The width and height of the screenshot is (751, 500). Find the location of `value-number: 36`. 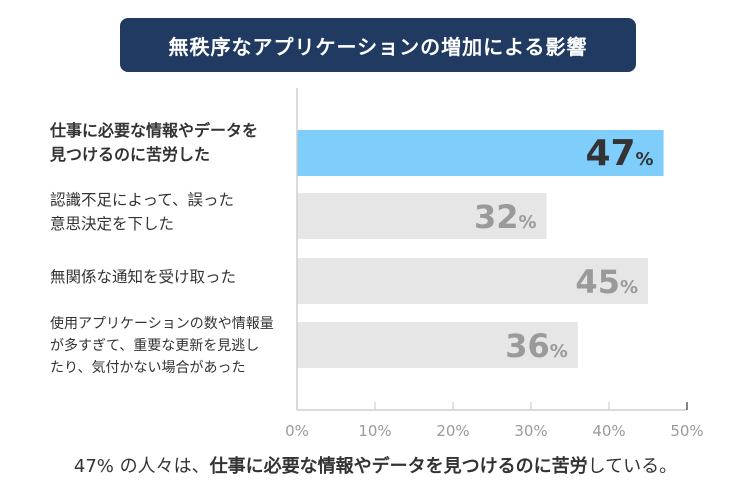

value-number: 36 is located at coordinates (527, 346).